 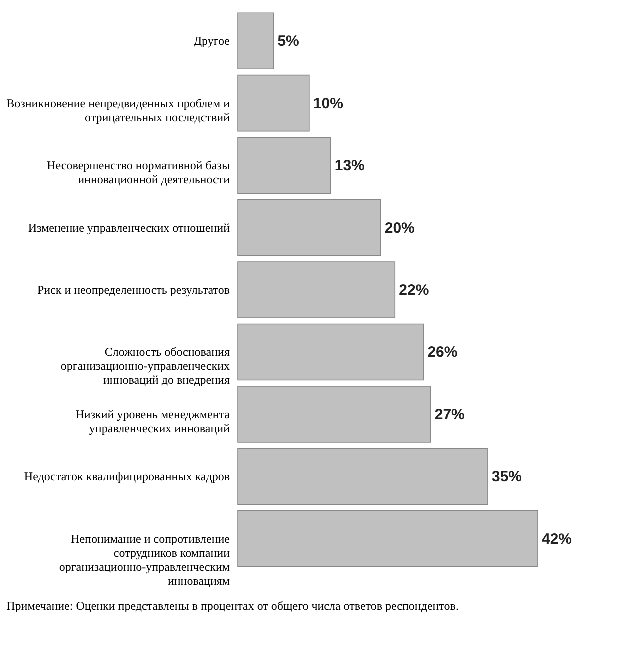 What do you see at coordinates (133, 290) in the screenshot?
I see `y-tick-label: Риск и неопределенность результатов` at bounding box center [133, 290].